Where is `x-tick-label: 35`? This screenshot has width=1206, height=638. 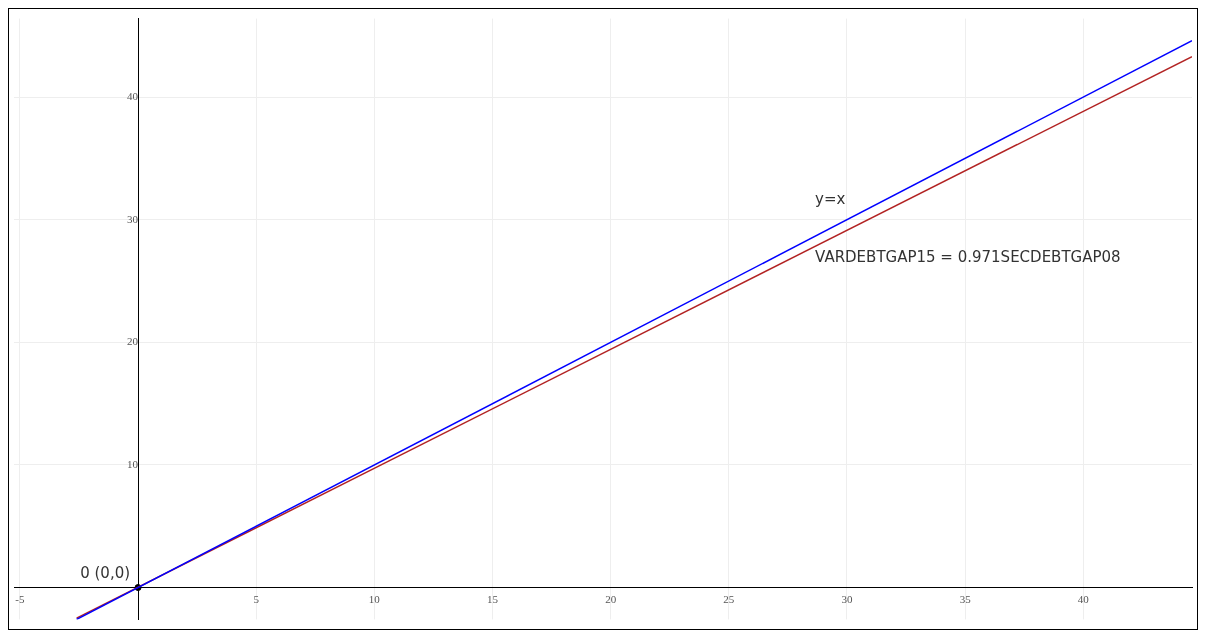 x-tick-label: 35 is located at coordinates (965, 599).